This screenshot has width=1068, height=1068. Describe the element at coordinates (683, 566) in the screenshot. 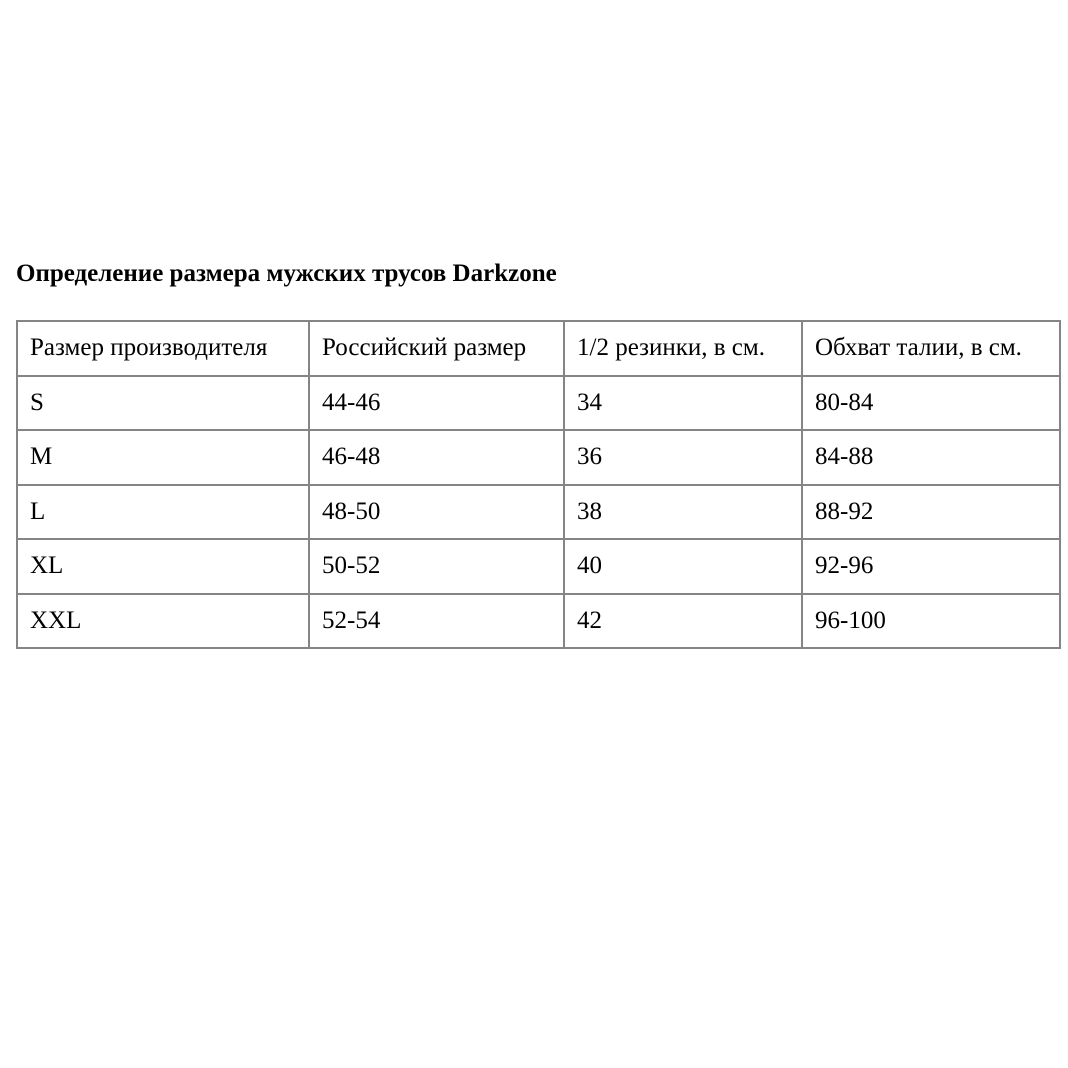

I see `table-cell: 40` at that location.